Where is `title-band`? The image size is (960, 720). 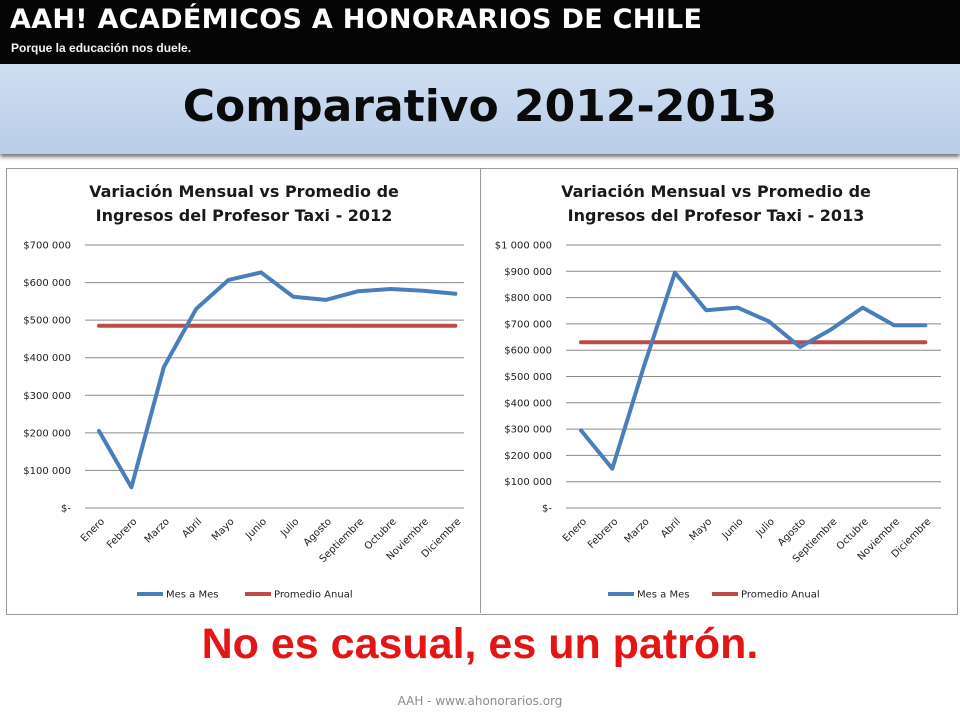
title-band is located at coordinates (480, 109).